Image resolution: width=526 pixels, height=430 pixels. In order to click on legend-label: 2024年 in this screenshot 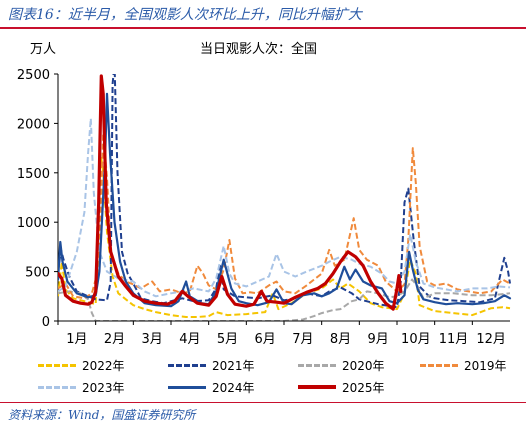, I will do `click(233, 387)`.